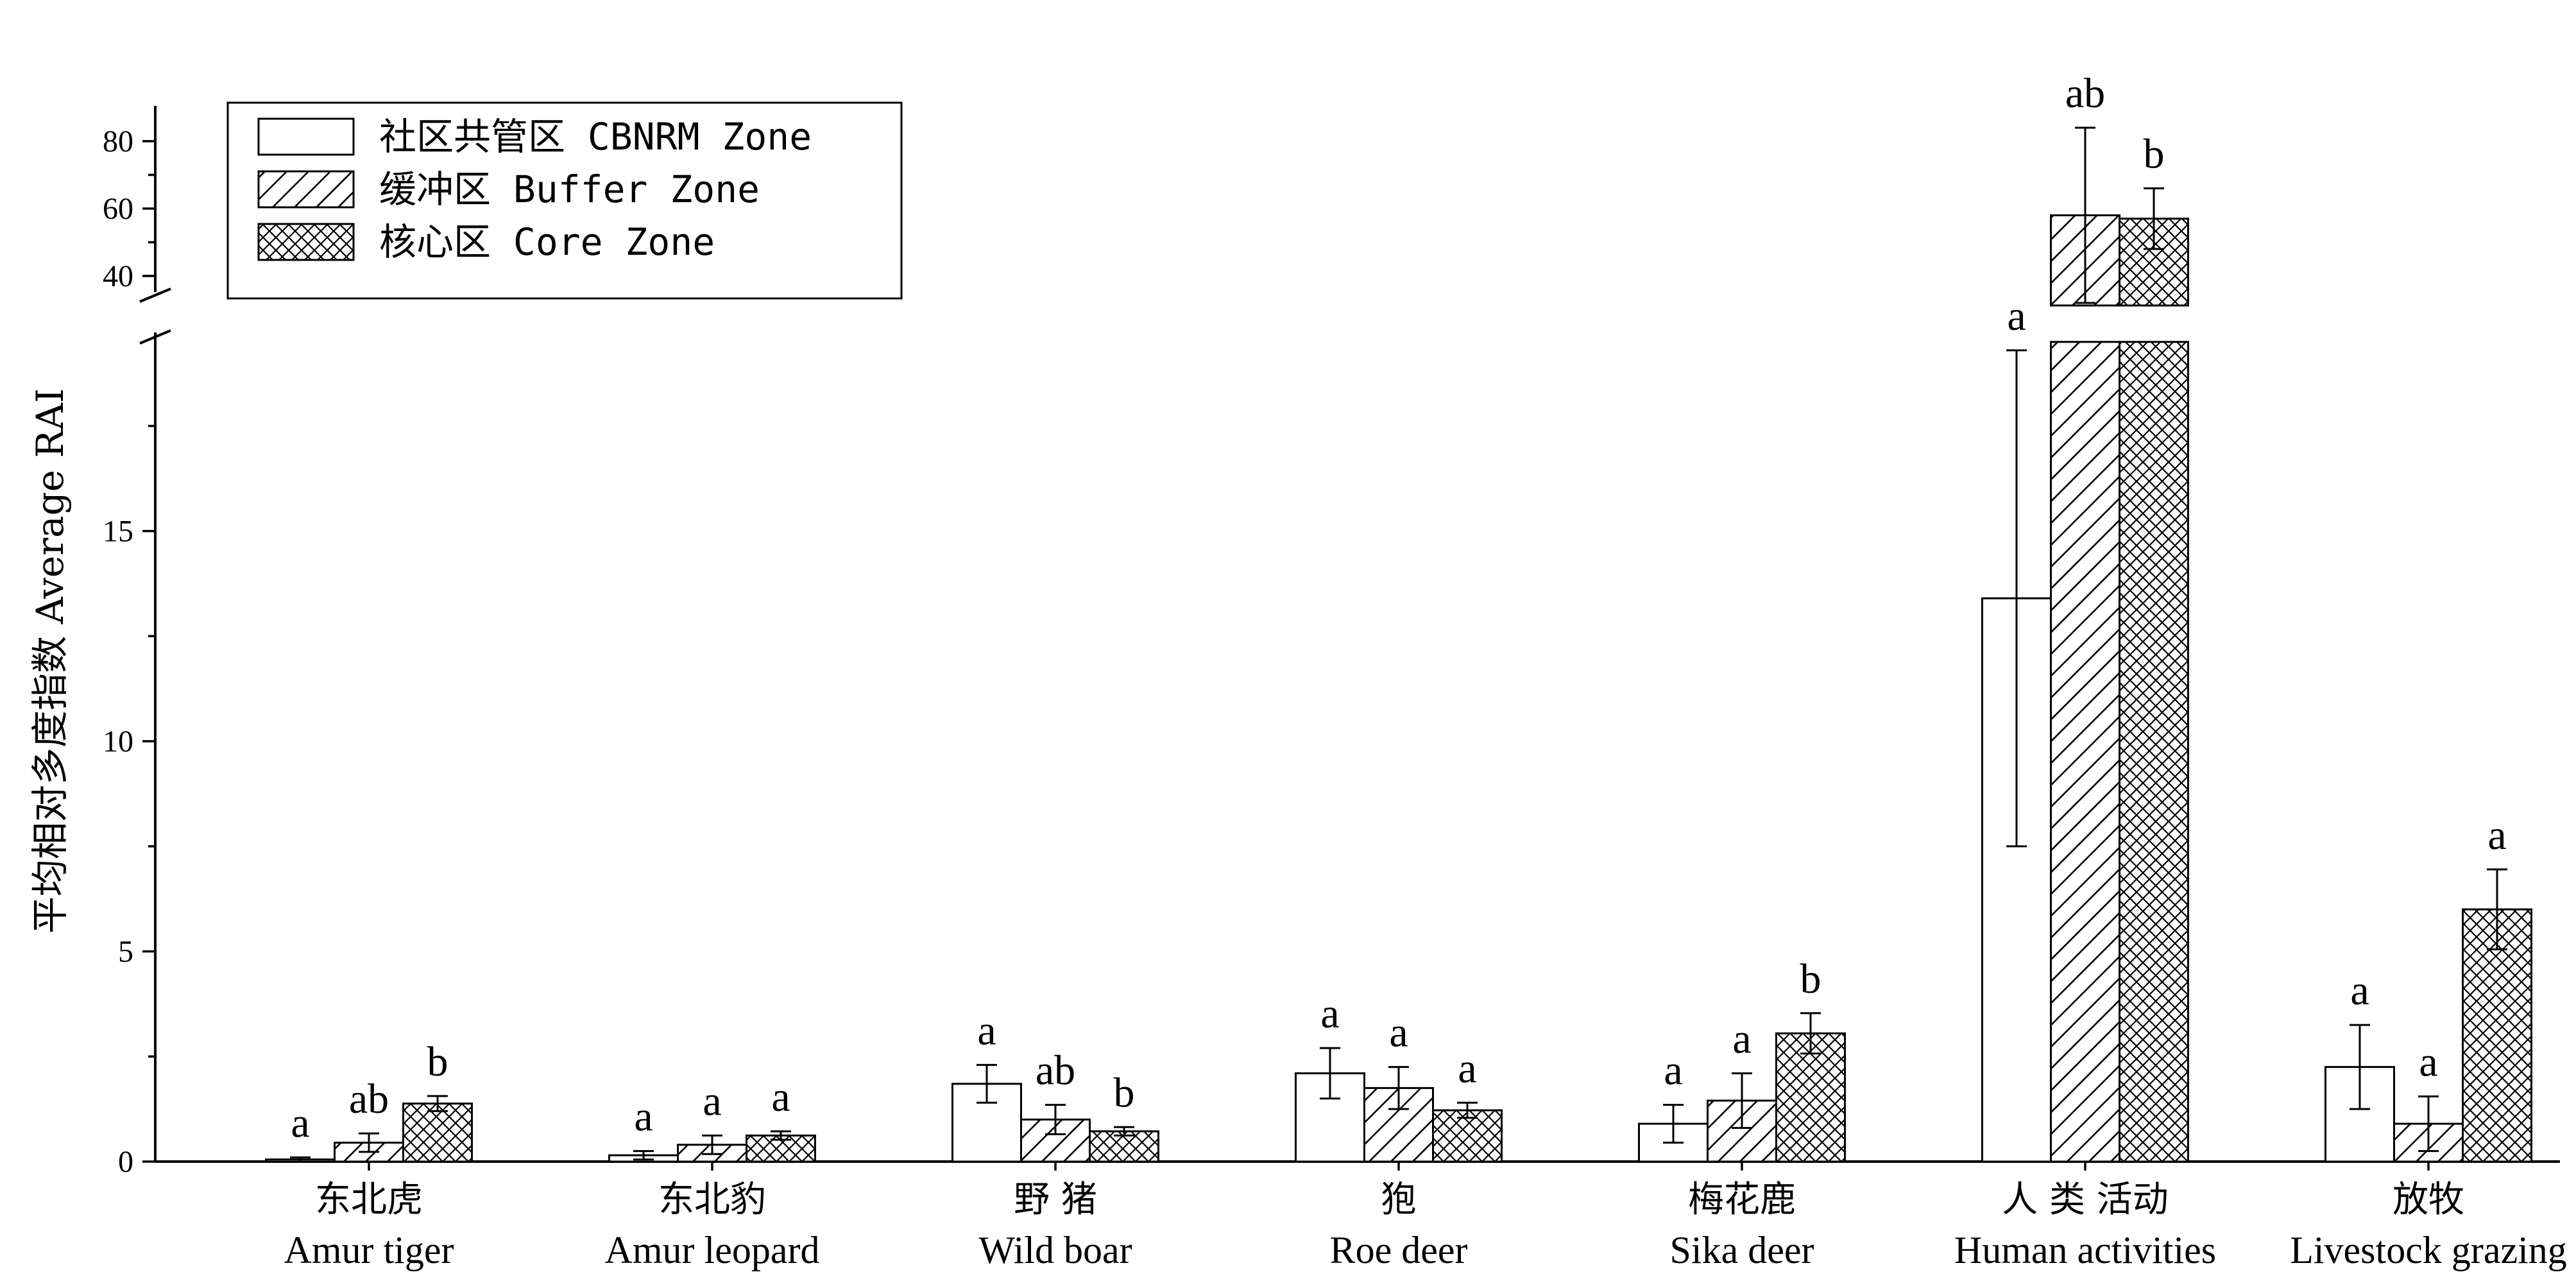  What do you see at coordinates (1055, 1250) in the screenshot?
I see `x-tick-label-en: Wild boar` at bounding box center [1055, 1250].